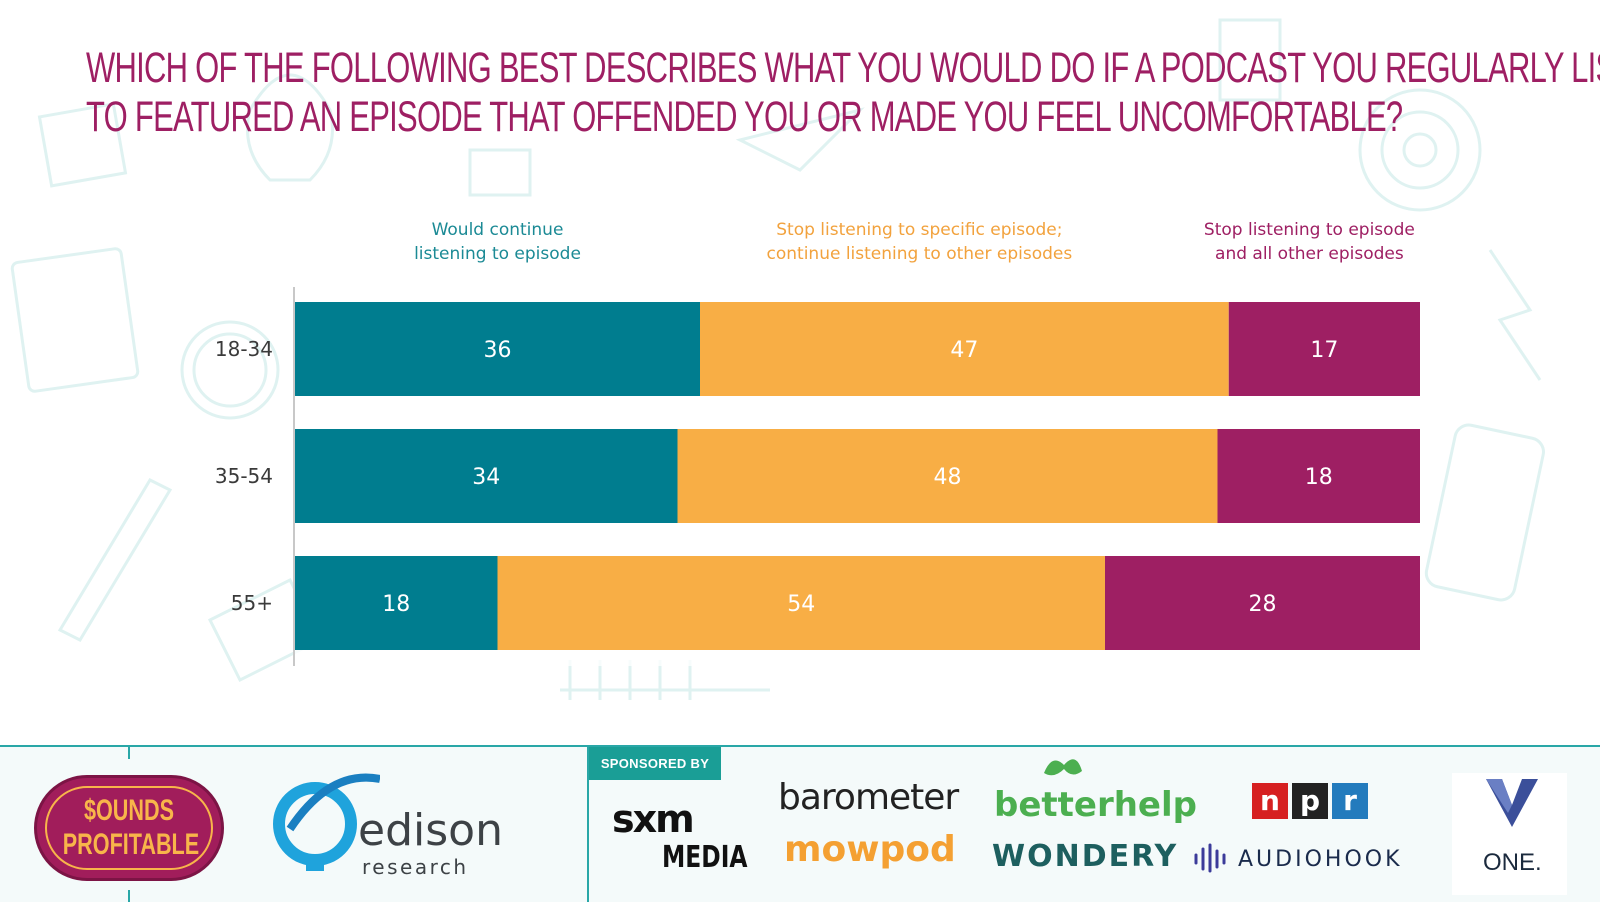 Image resolution: width=1600 pixels, height=902 pixels. I want to click on legend-label-line: Stop listening to specific episode;, so click(919, 230).